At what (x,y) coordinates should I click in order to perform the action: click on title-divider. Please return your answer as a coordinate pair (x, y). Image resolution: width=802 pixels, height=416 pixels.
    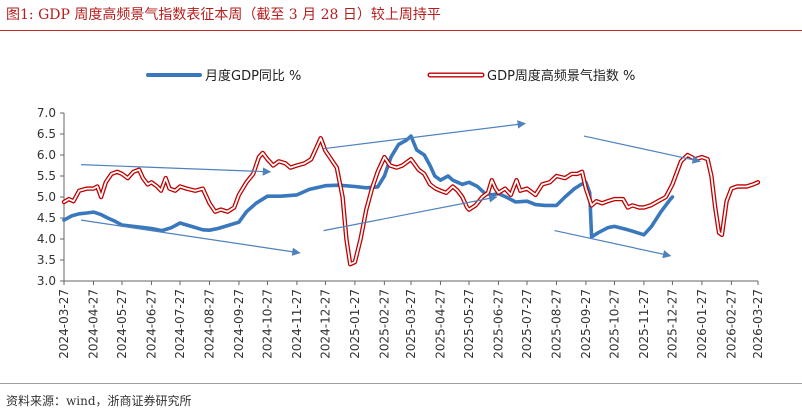
    Looking at the image, I should click on (401, 30).